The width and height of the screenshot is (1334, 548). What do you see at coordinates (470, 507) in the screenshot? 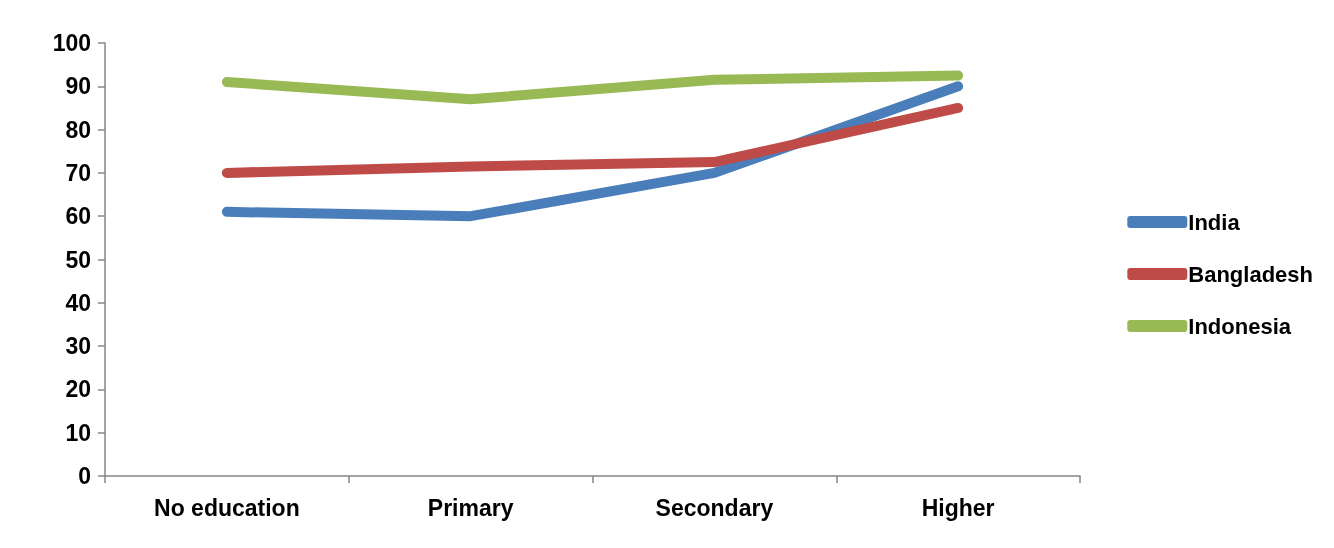
I see `x-tick-label: Primary` at bounding box center [470, 507].